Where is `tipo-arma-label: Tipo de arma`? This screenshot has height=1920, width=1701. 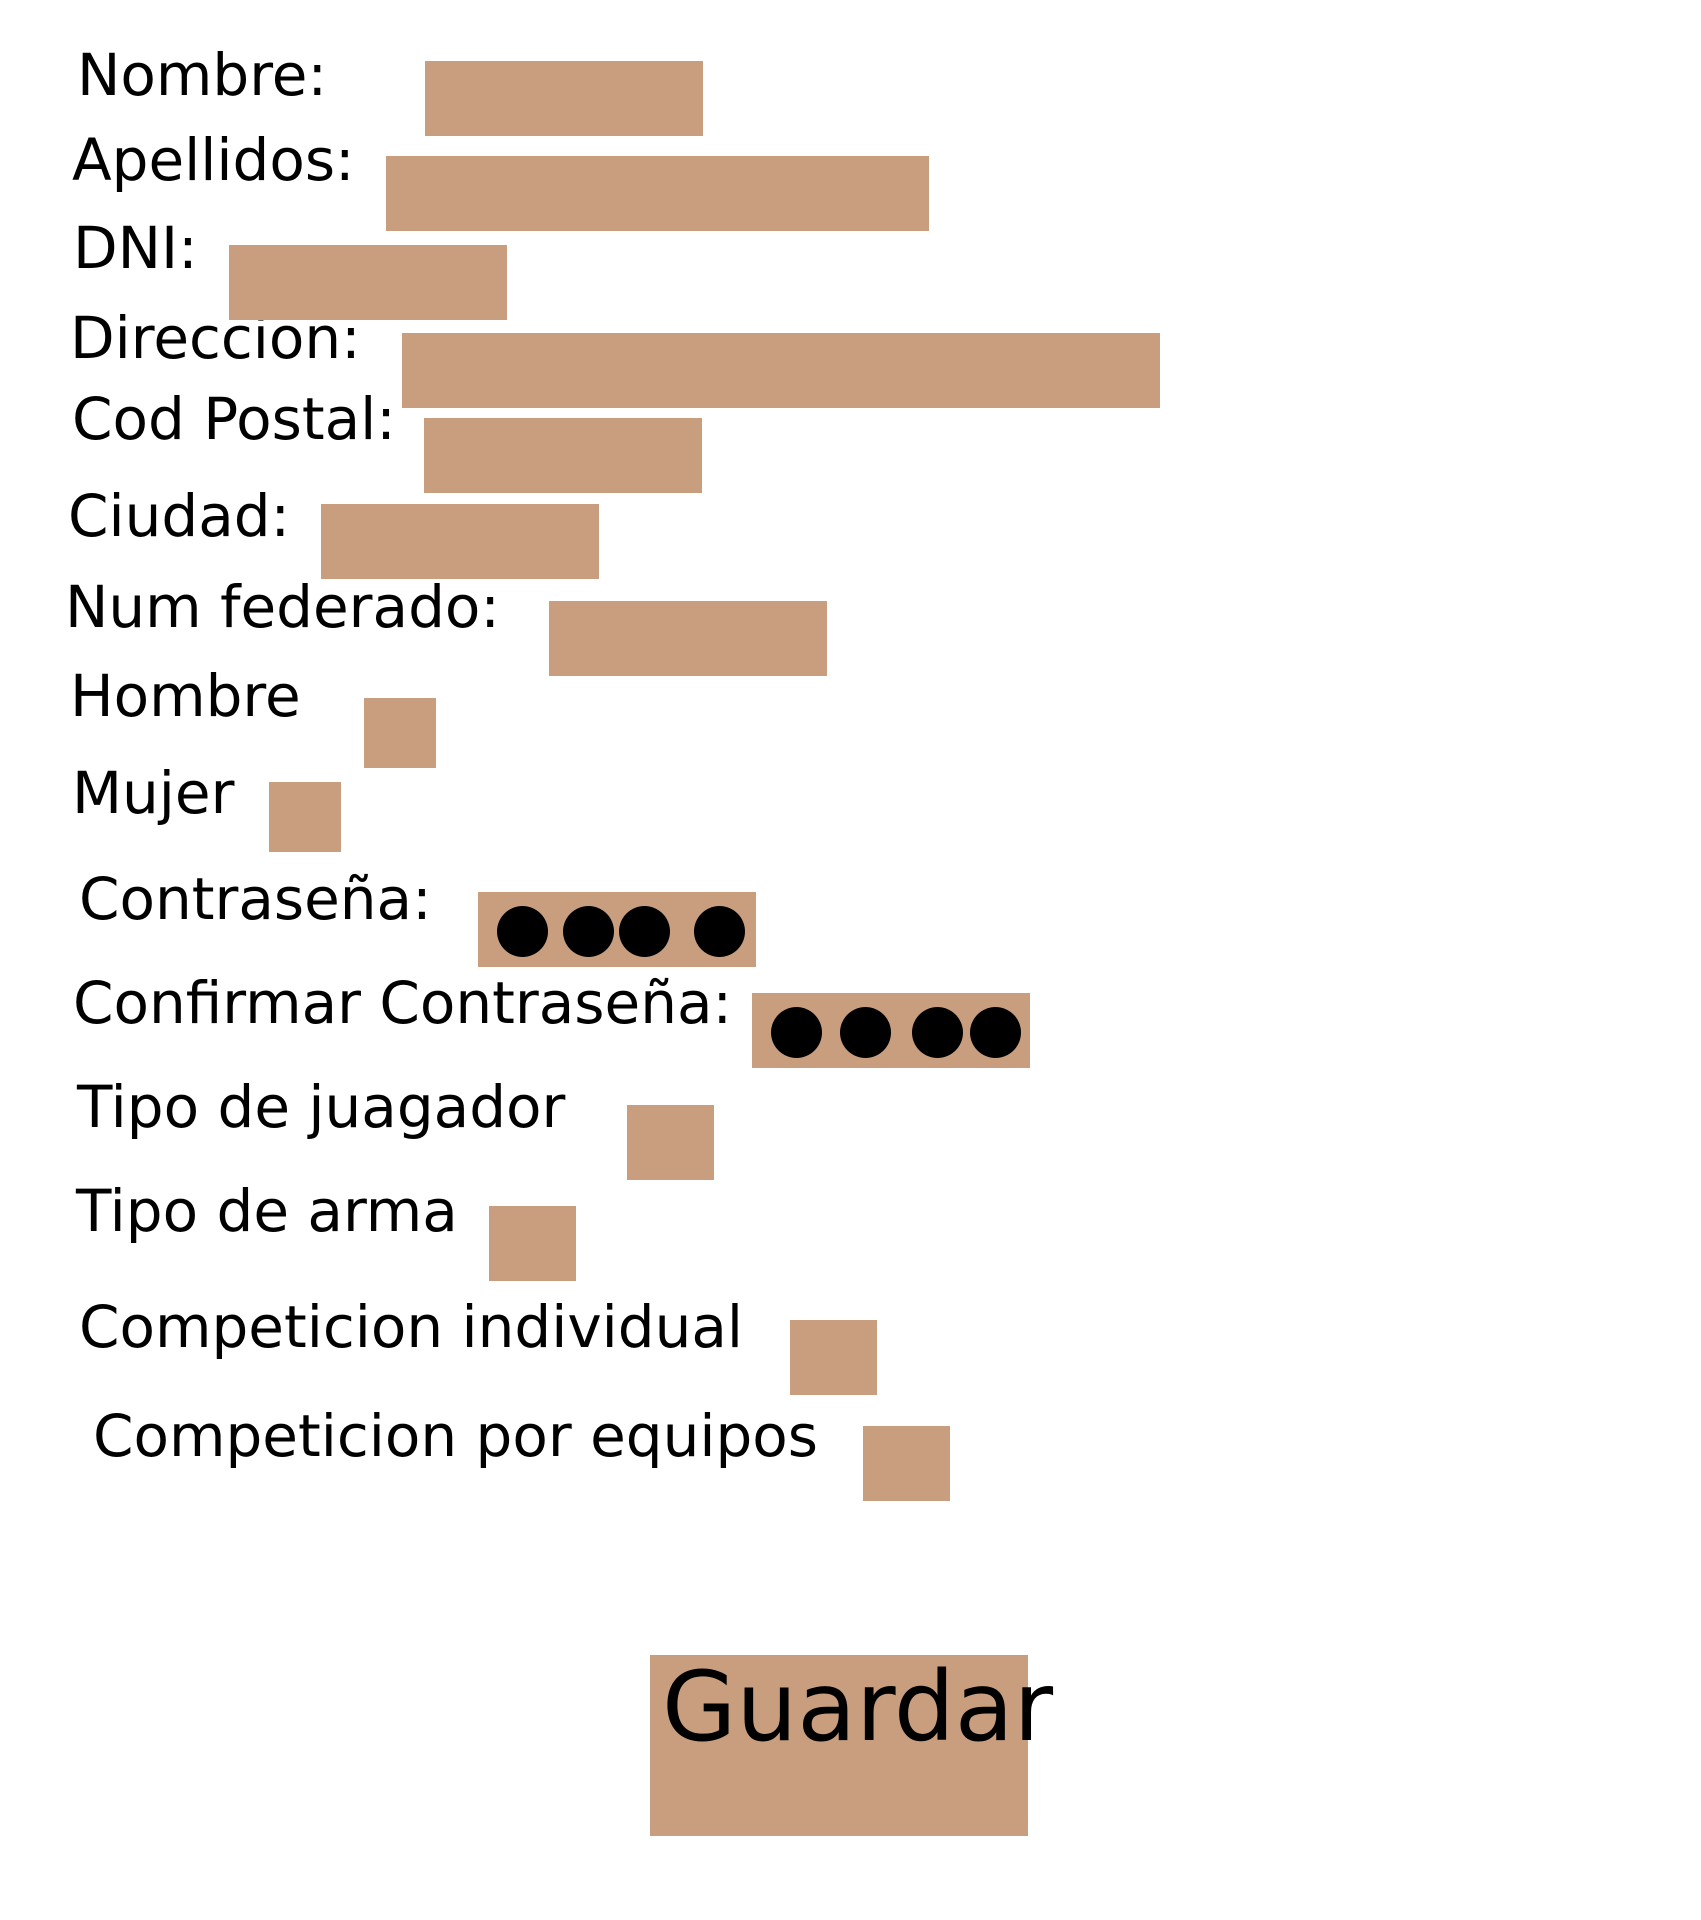 tipo-arma-label: Tipo de arma is located at coordinates (267, 1211).